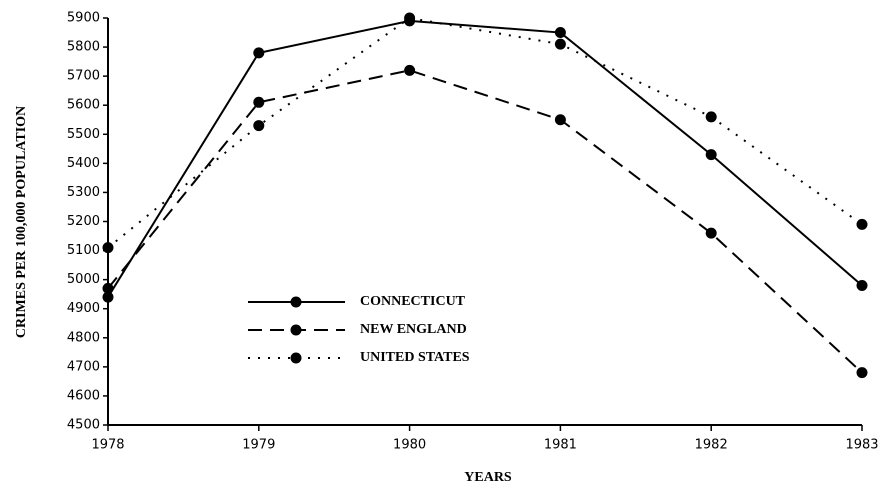  I want to click on y-tick-label: 4800, so click(83, 337).